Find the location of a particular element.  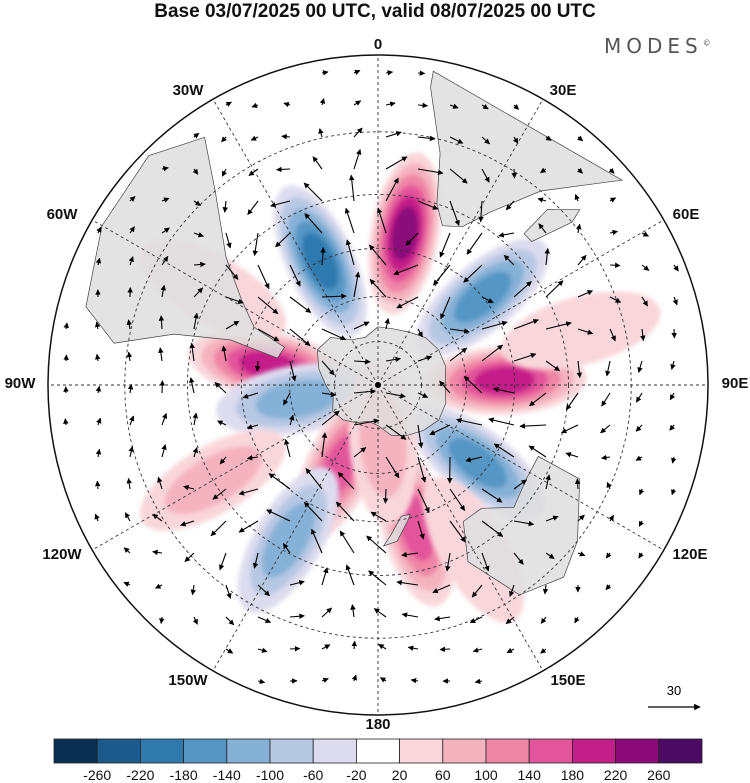

colorbar-tick-label: -260 is located at coordinates (97, 775).